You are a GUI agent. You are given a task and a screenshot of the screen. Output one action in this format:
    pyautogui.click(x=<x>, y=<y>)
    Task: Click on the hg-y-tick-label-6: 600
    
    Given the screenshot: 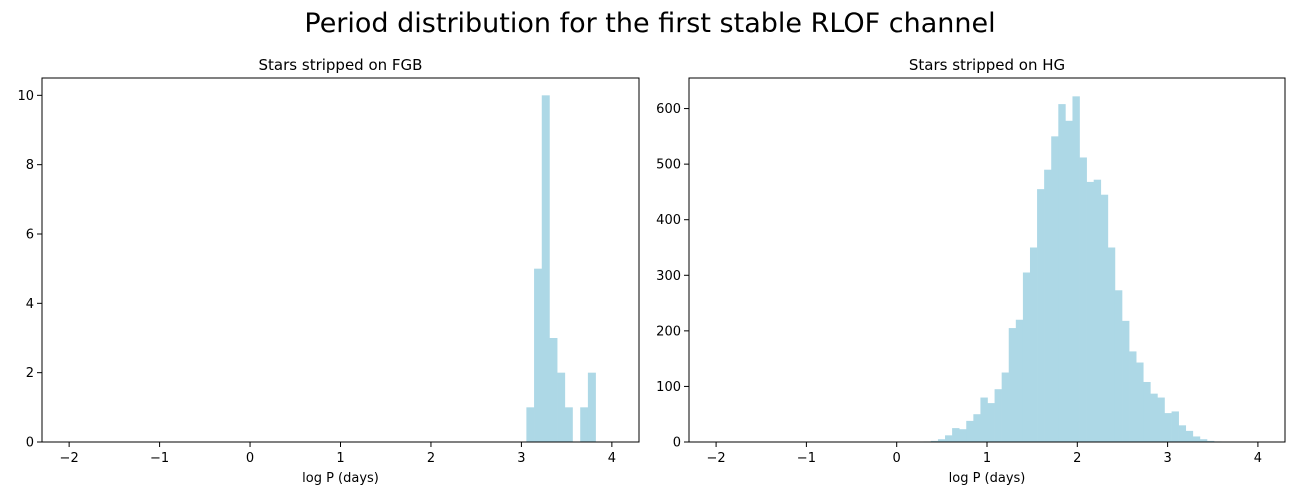 What is the action you would take?
    pyautogui.click(x=668, y=109)
    